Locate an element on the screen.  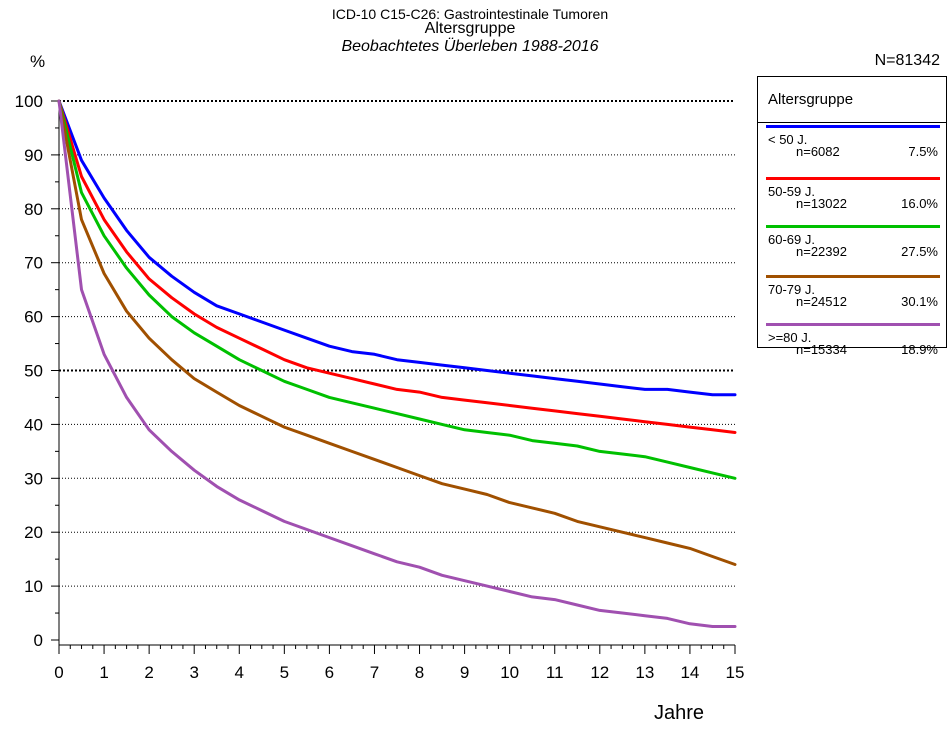
y-tick-label-80: 80 is located at coordinates (33, 209).